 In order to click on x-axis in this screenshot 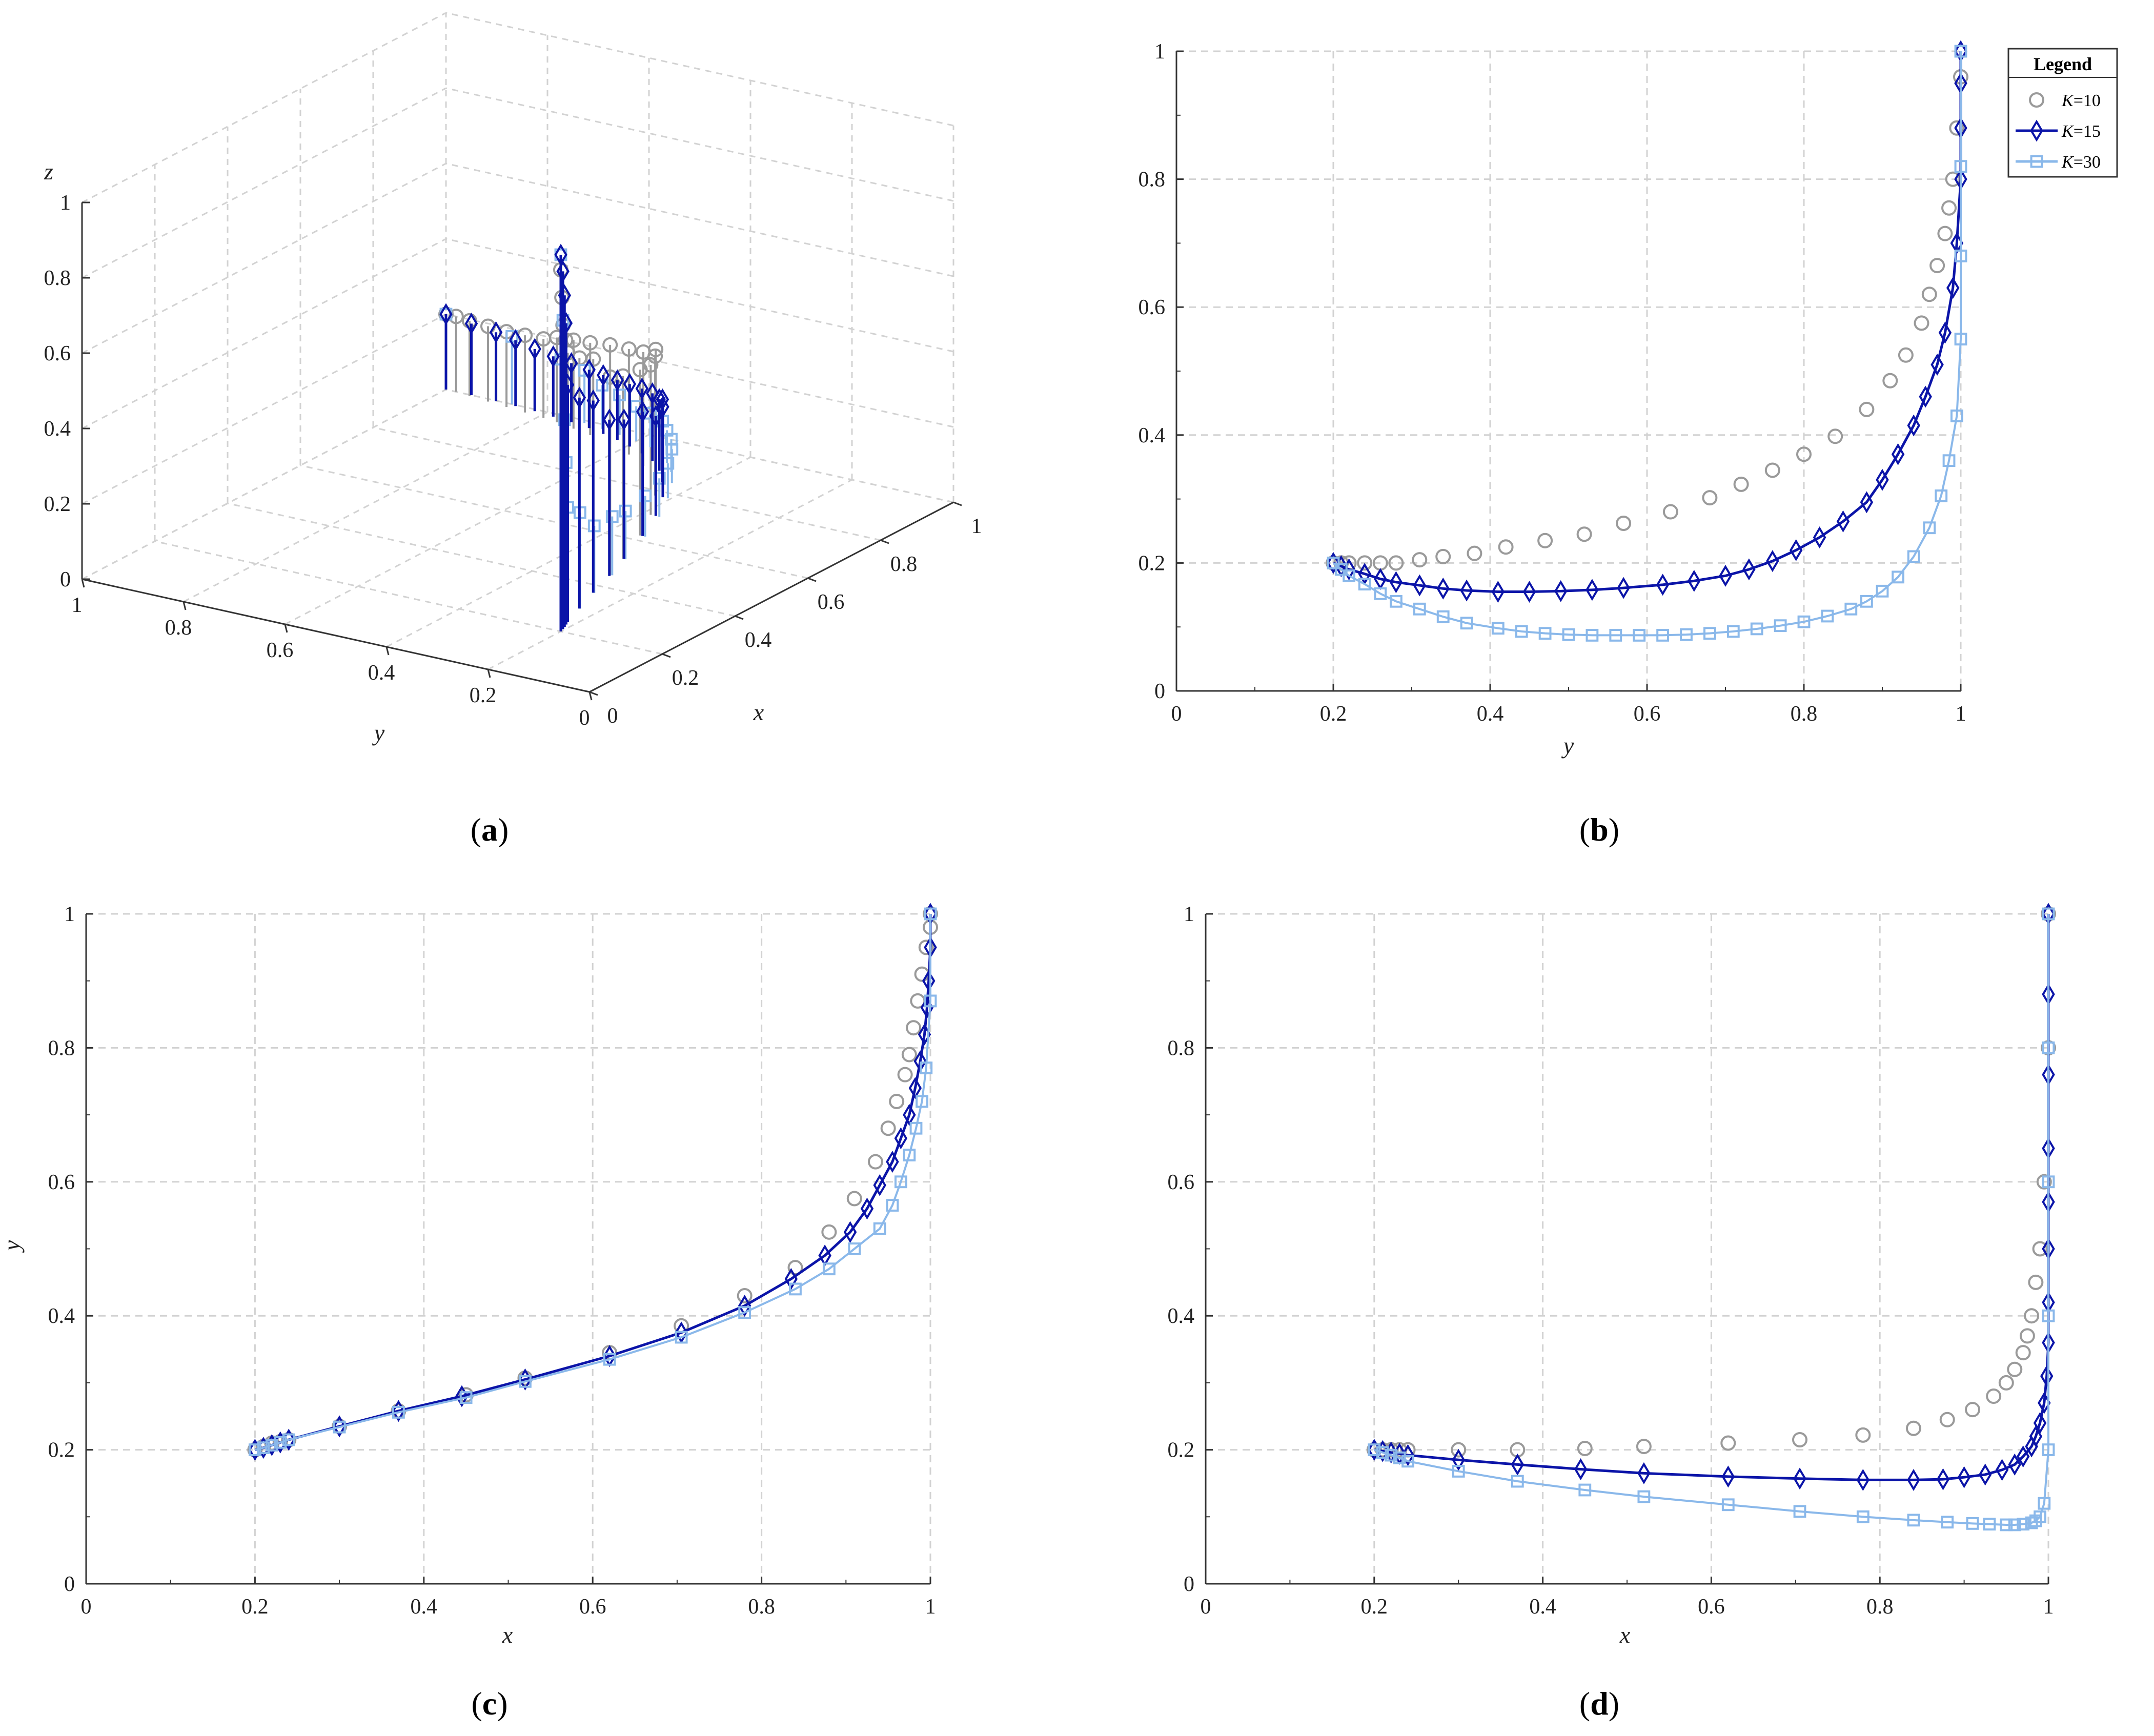, I will do `click(771, 597)`.